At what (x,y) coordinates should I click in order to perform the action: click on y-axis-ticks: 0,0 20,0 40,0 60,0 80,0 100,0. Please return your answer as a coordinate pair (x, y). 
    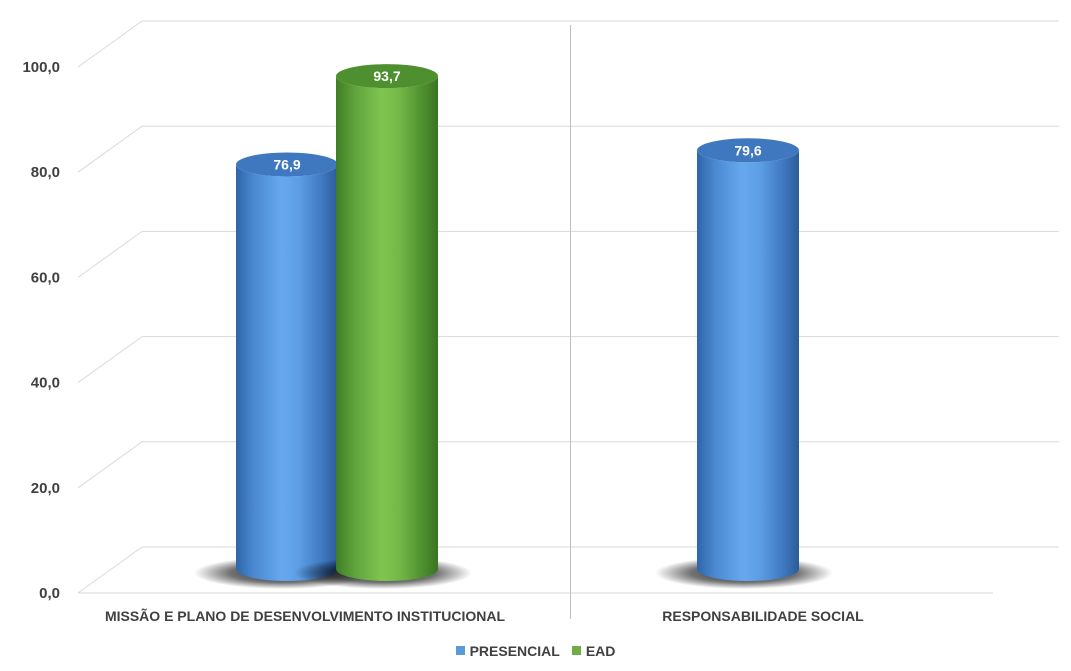
    Looking at the image, I should click on (41, 330).